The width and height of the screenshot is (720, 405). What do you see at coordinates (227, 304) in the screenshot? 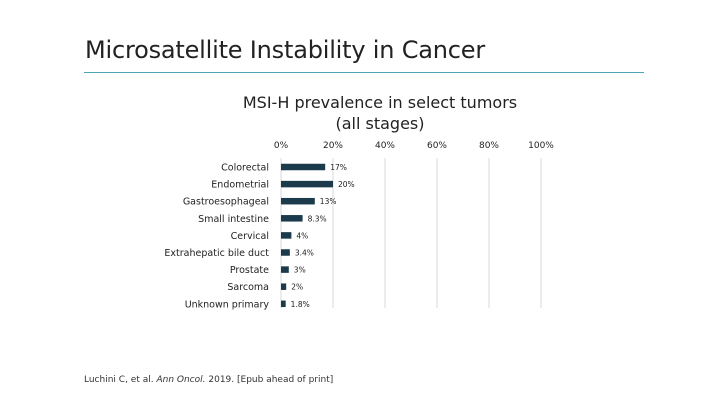
I see `category-label-unknown-primary: Unknown primary` at bounding box center [227, 304].